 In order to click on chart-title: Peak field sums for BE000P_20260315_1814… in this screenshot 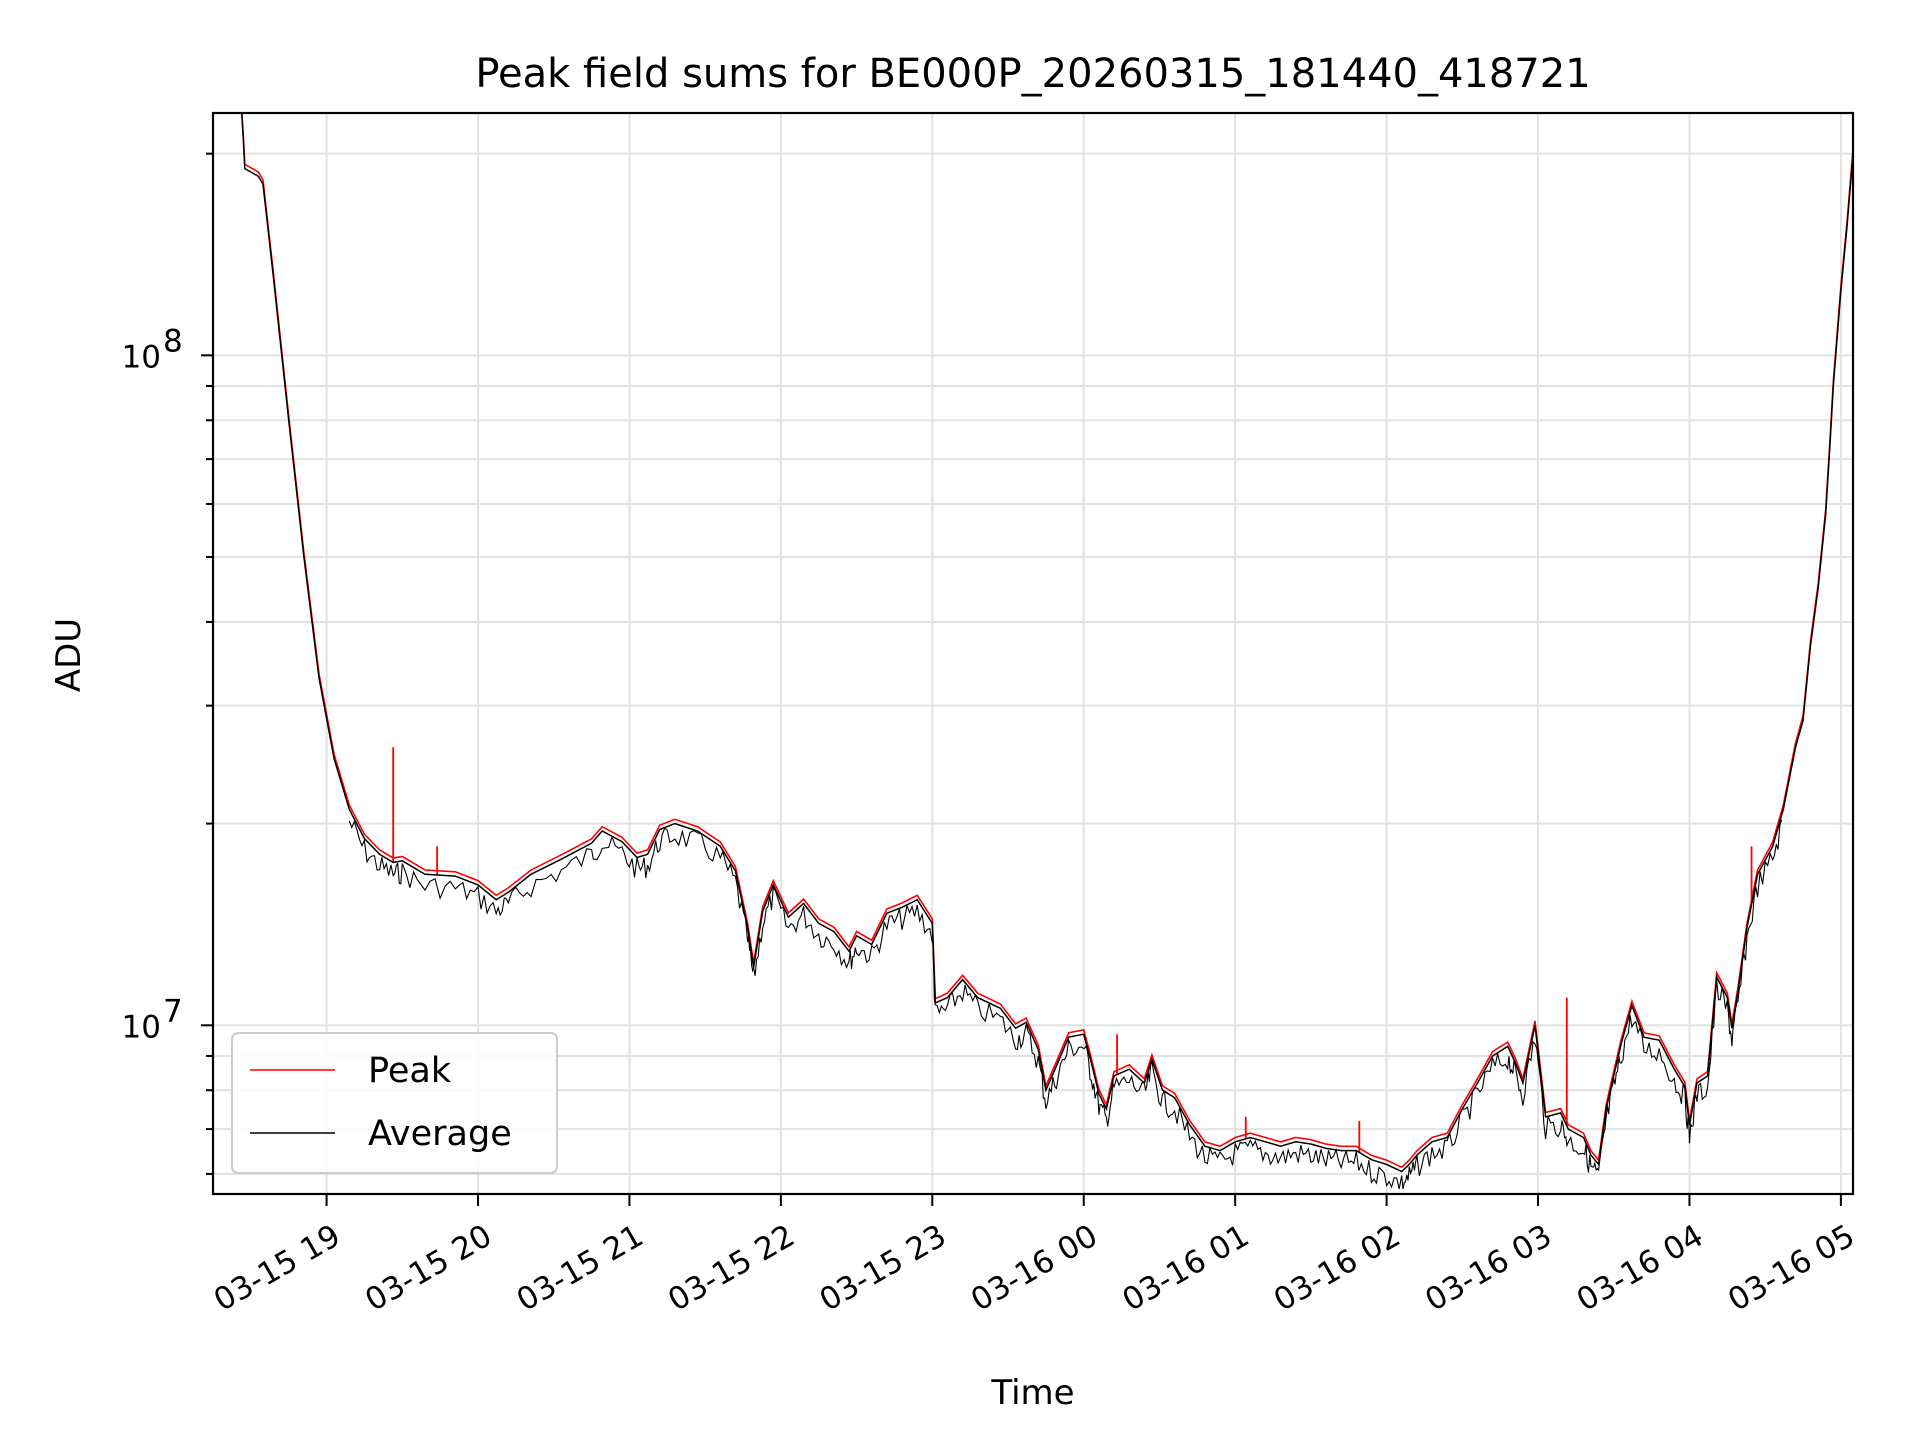, I will do `click(1032, 74)`.